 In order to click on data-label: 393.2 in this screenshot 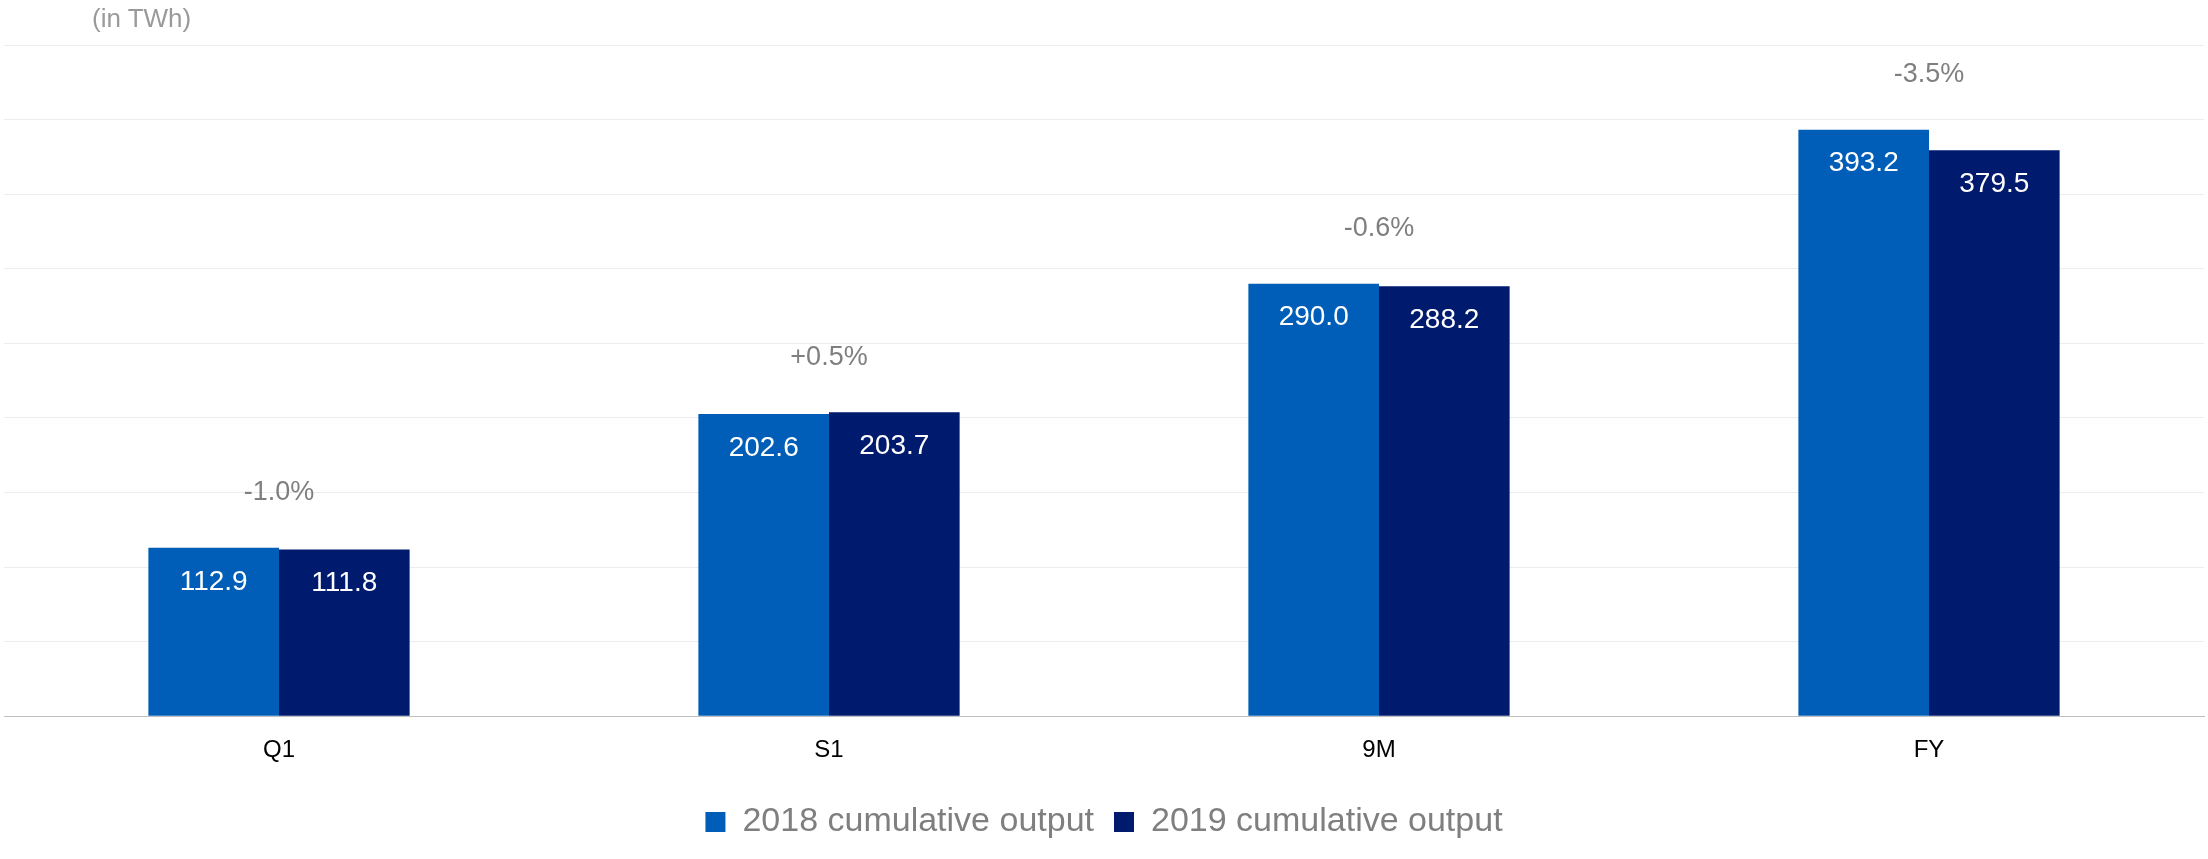, I will do `click(1863, 162)`.